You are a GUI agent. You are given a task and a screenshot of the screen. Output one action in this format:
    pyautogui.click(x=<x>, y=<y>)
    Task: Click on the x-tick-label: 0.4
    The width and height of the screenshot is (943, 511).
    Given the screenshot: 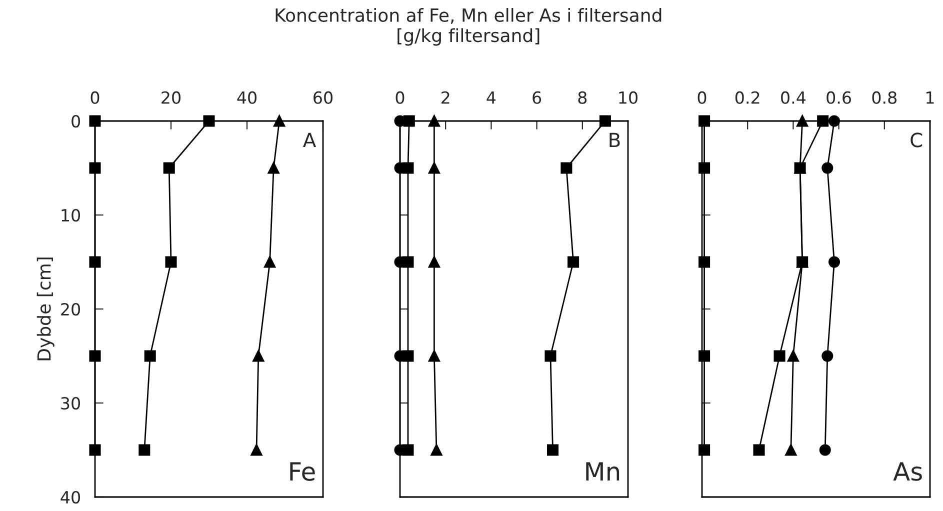 What is the action you would take?
    pyautogui.click(x=793, y=97)
    